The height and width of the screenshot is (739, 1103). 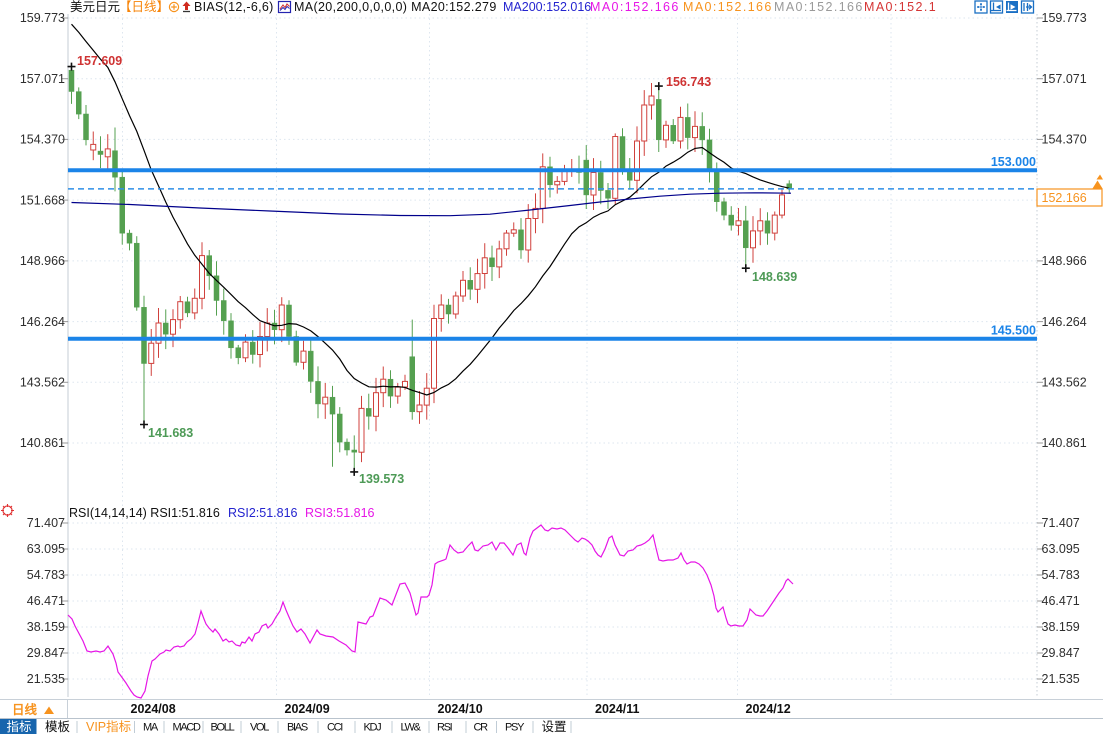 What do you see at coordinates (307, 709) in the screenshot?
I see `svg-text: 2024/09` at bounding box center [307, 709].